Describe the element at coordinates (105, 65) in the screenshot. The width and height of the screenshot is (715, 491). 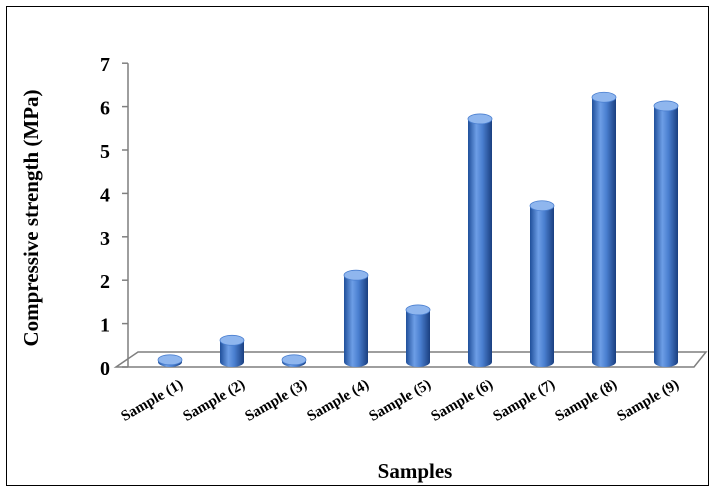
I see `y-tick-label: 7` at that location.